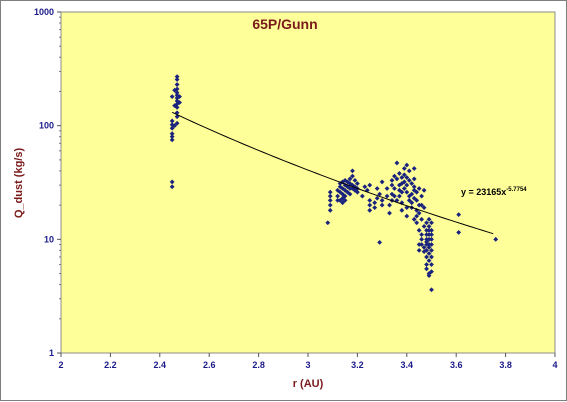 Image resolution: width=567 pixels, height=402 pixels. Describe the element at coordinates (284, 24) in the screenshot. I see `chart-title: 65P/Gunn` at that location.